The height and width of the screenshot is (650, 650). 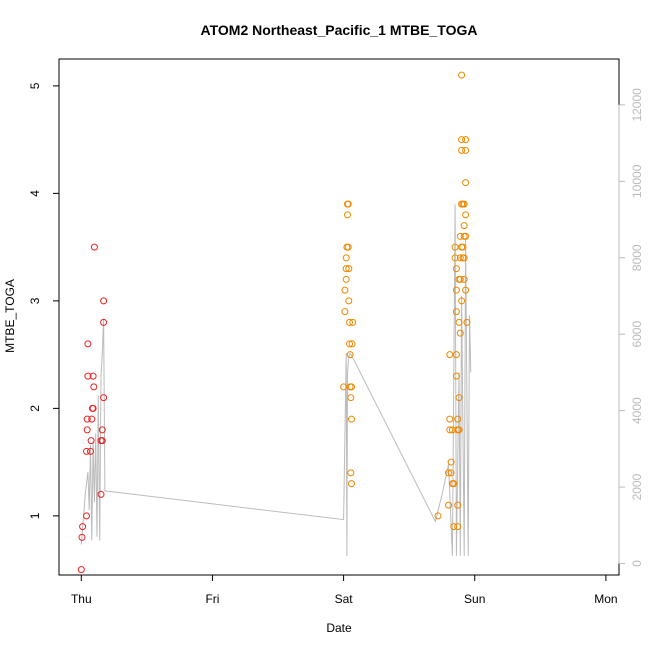 What do you see at coordinates (344, 590) in the screenshot?
I see `x-axis: Thu Fri Sat Sun Mon` at bounding box center [344, 590].